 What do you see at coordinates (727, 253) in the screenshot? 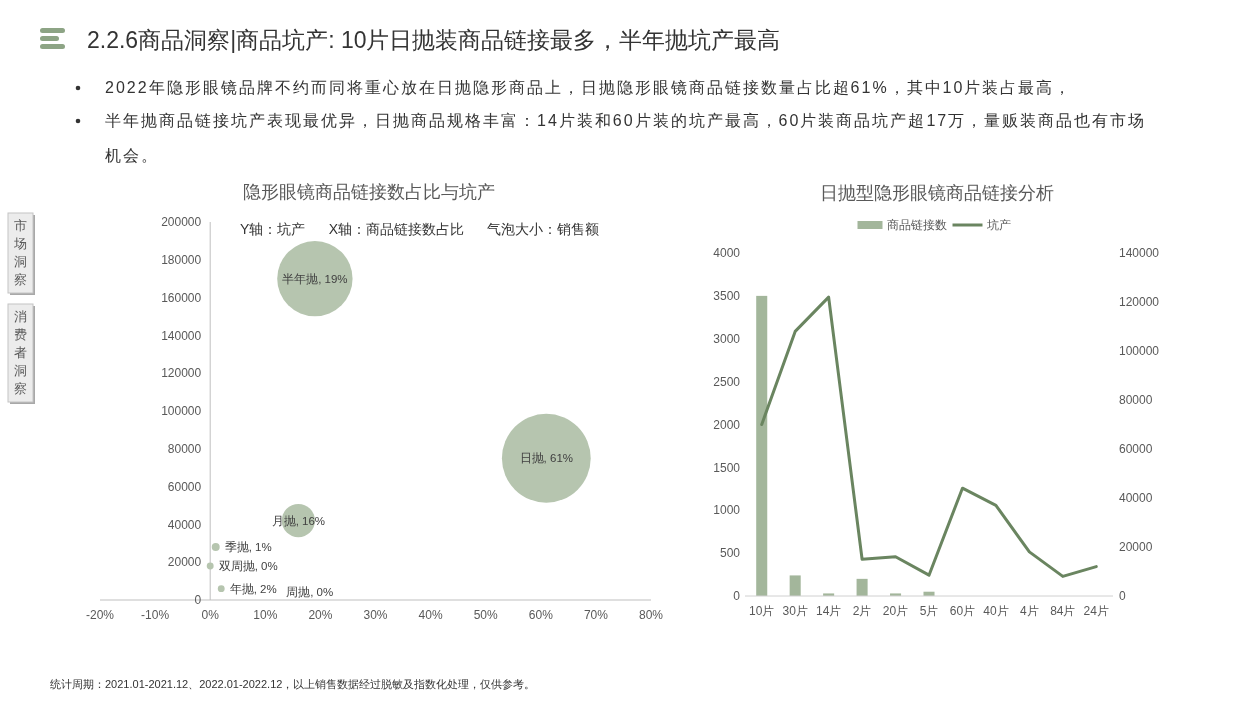
I see `y-tick-label: 4000` at bounding box center [727, 253].